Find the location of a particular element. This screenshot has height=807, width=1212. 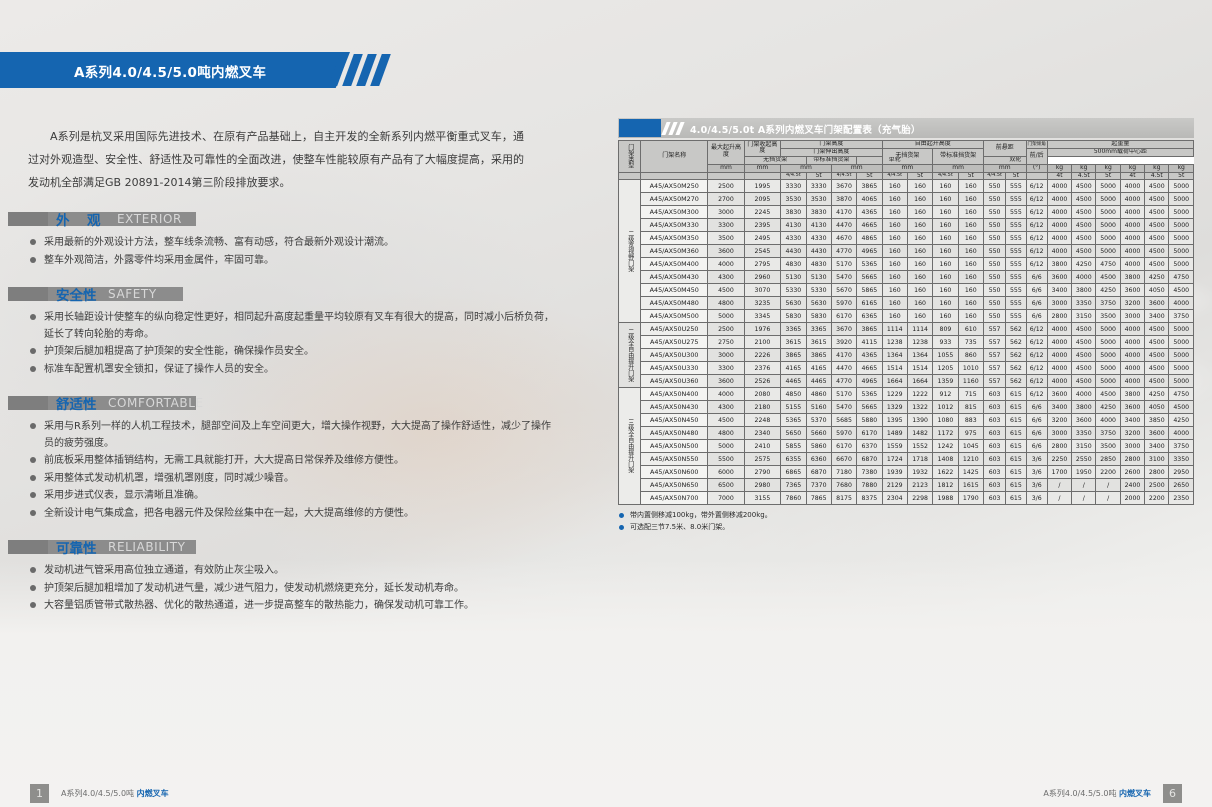

cell-name: A45/AX50N650 is located at coordinates (674, 485).